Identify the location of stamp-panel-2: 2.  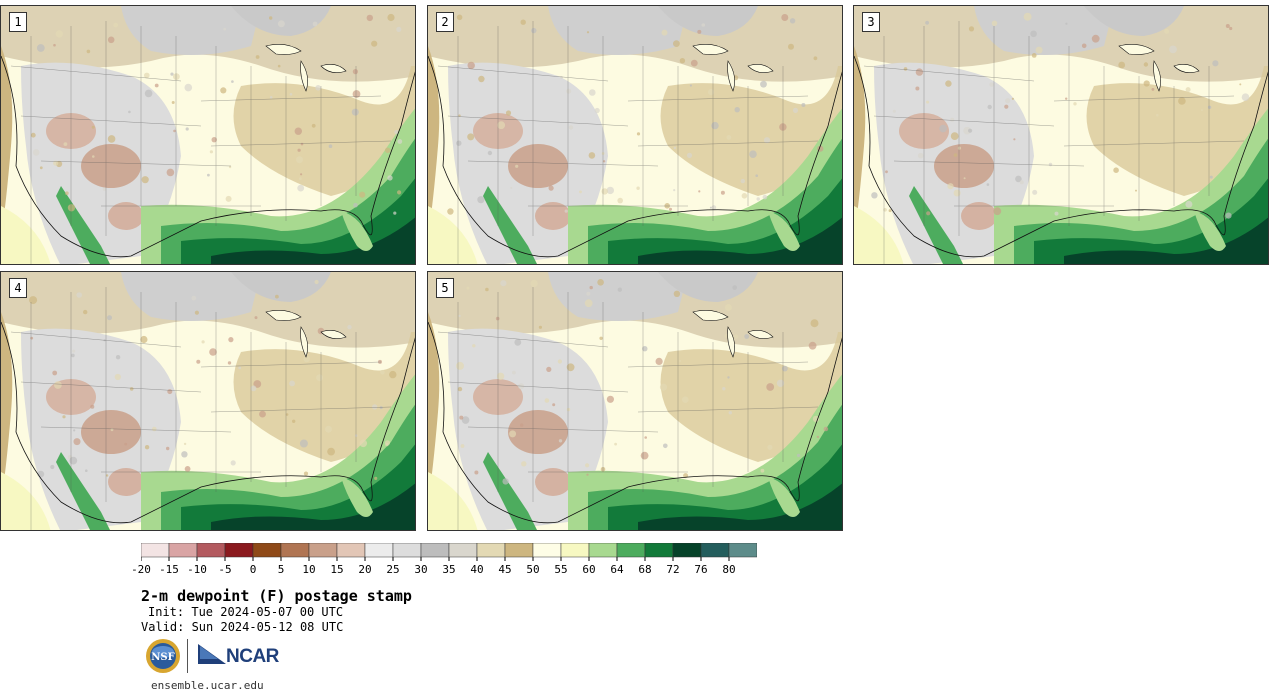
(635, 135).